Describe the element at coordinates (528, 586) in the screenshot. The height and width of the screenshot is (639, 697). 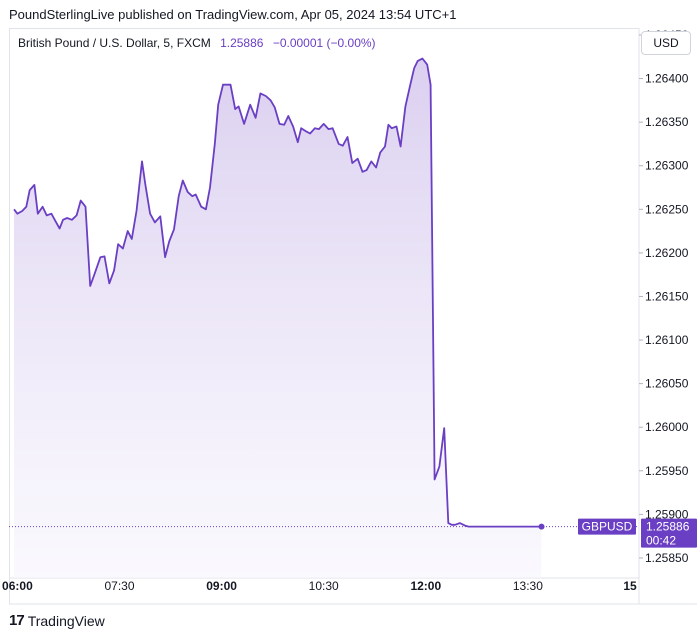
I see `x-tick-label: 13:30` at that location.